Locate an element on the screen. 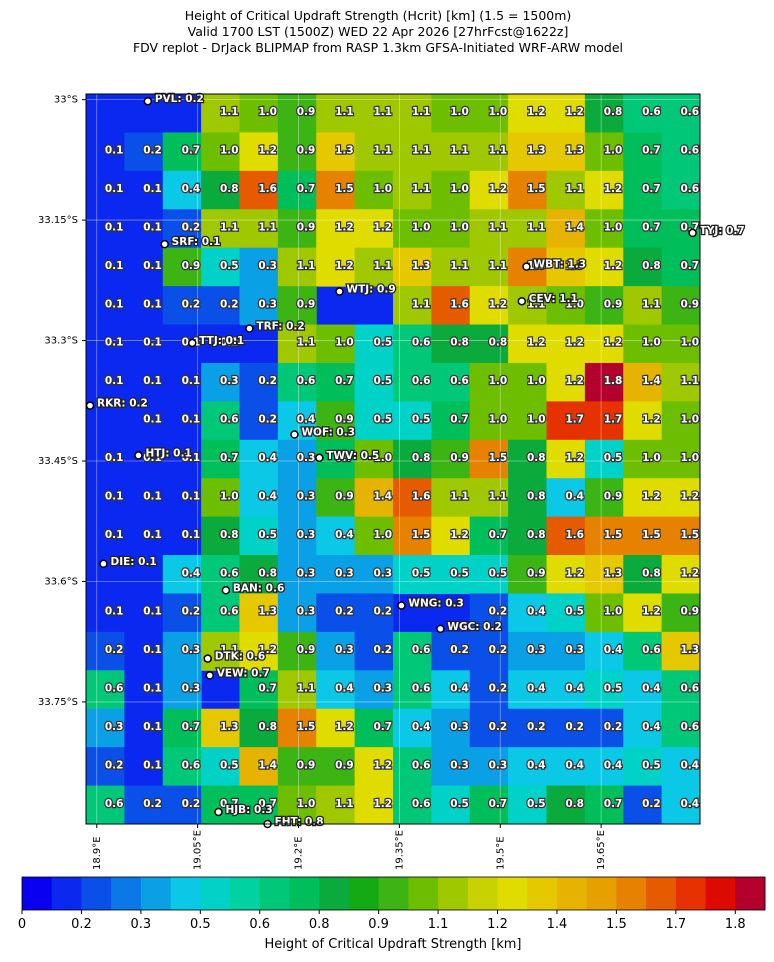  colorbar-tick-label: 1.4 is located at coordinates (557, 924).